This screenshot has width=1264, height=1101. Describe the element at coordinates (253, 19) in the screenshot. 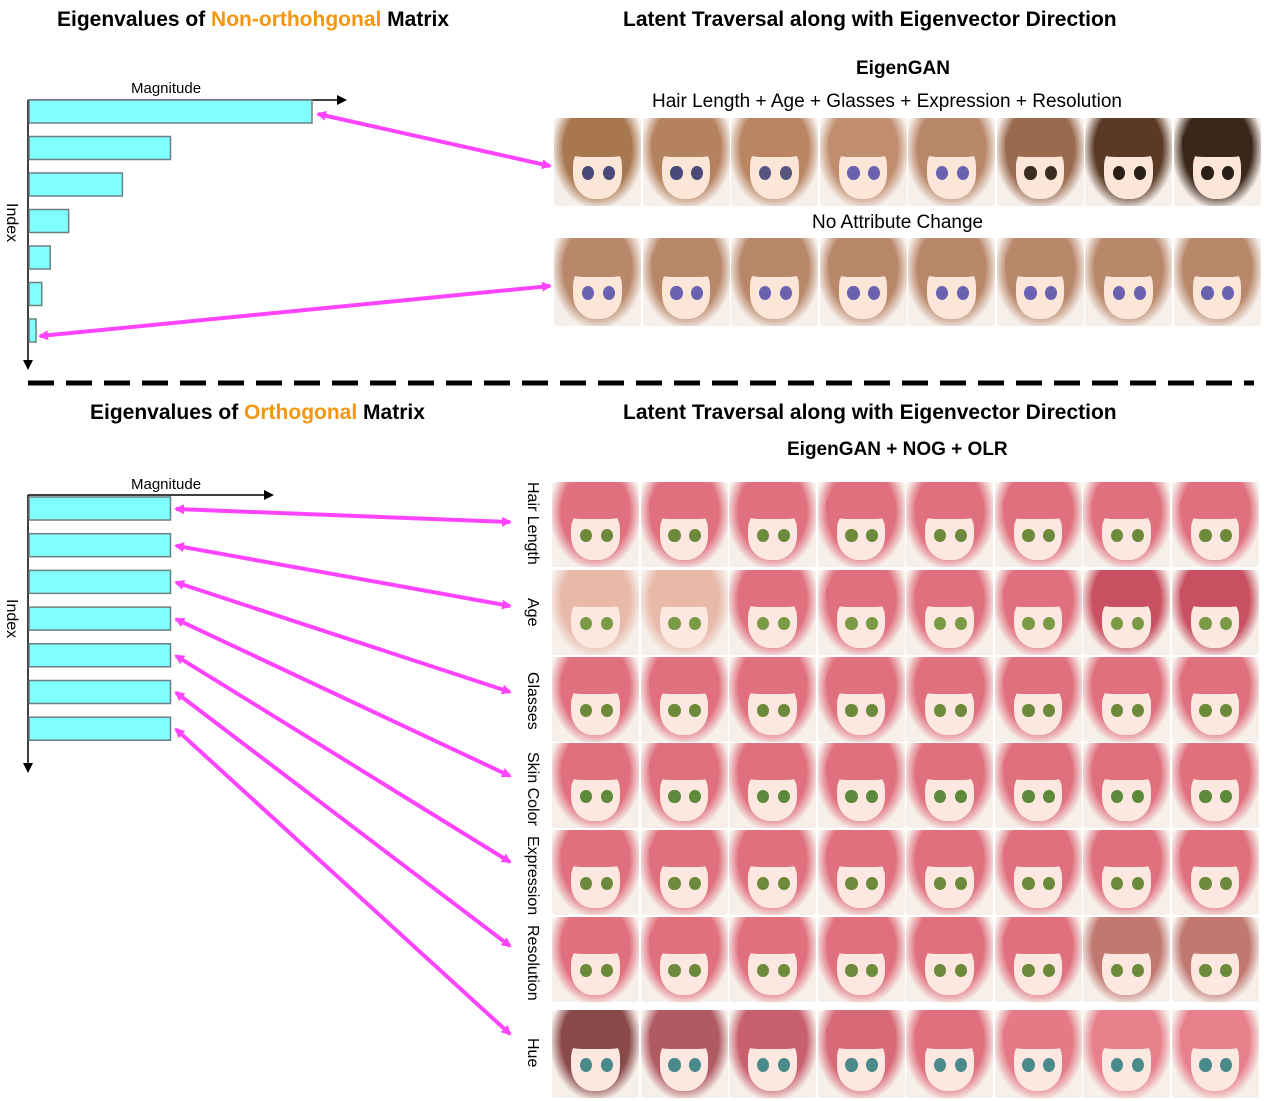

I see `top-left-title: Eigenvalues of Non-orthohgonal Matrix` at that location.